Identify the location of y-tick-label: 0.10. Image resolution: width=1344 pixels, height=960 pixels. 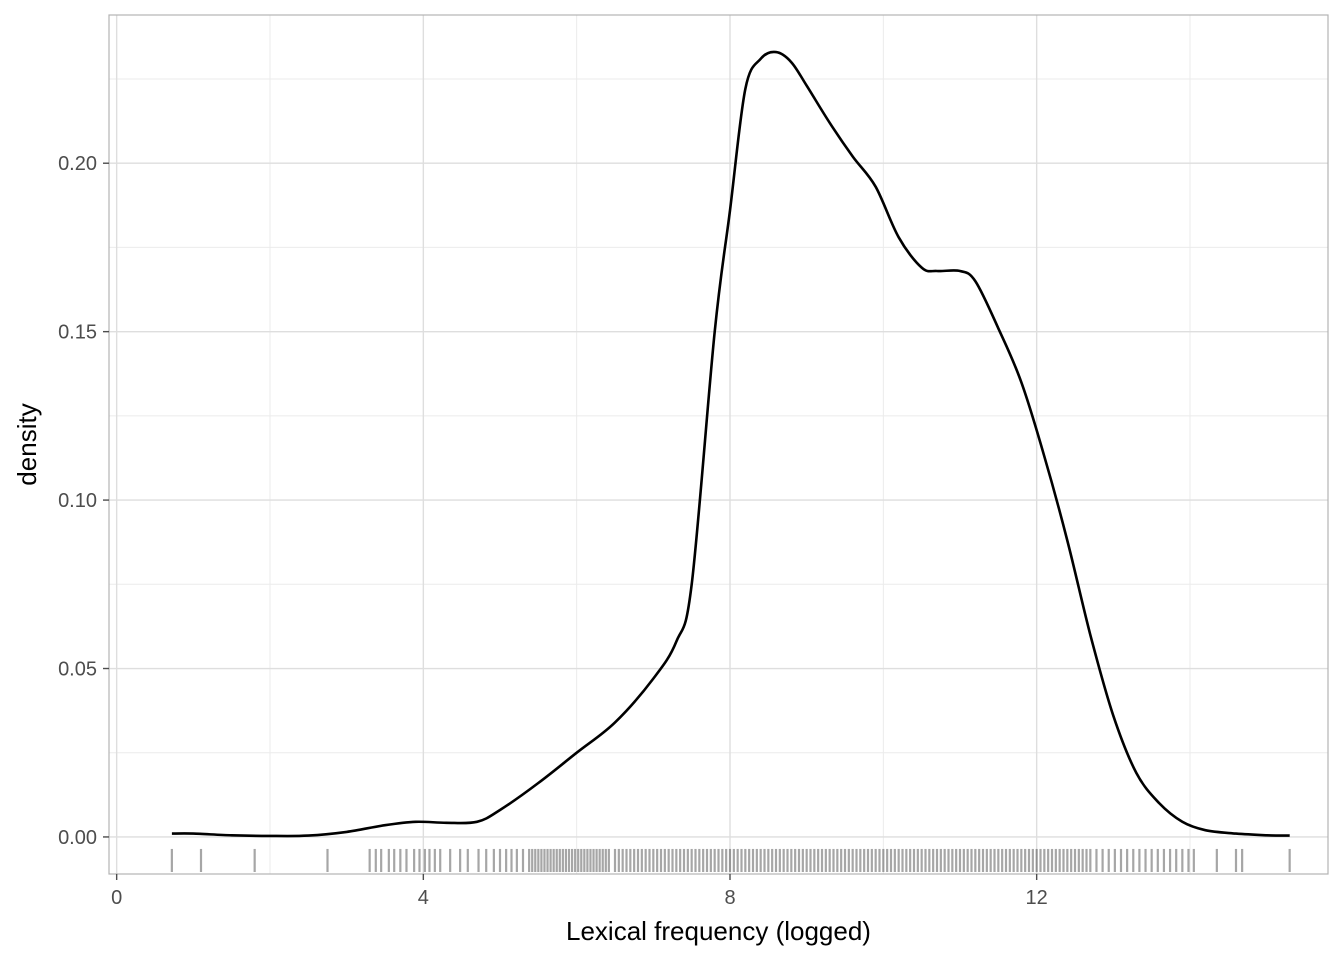
(77, 501).